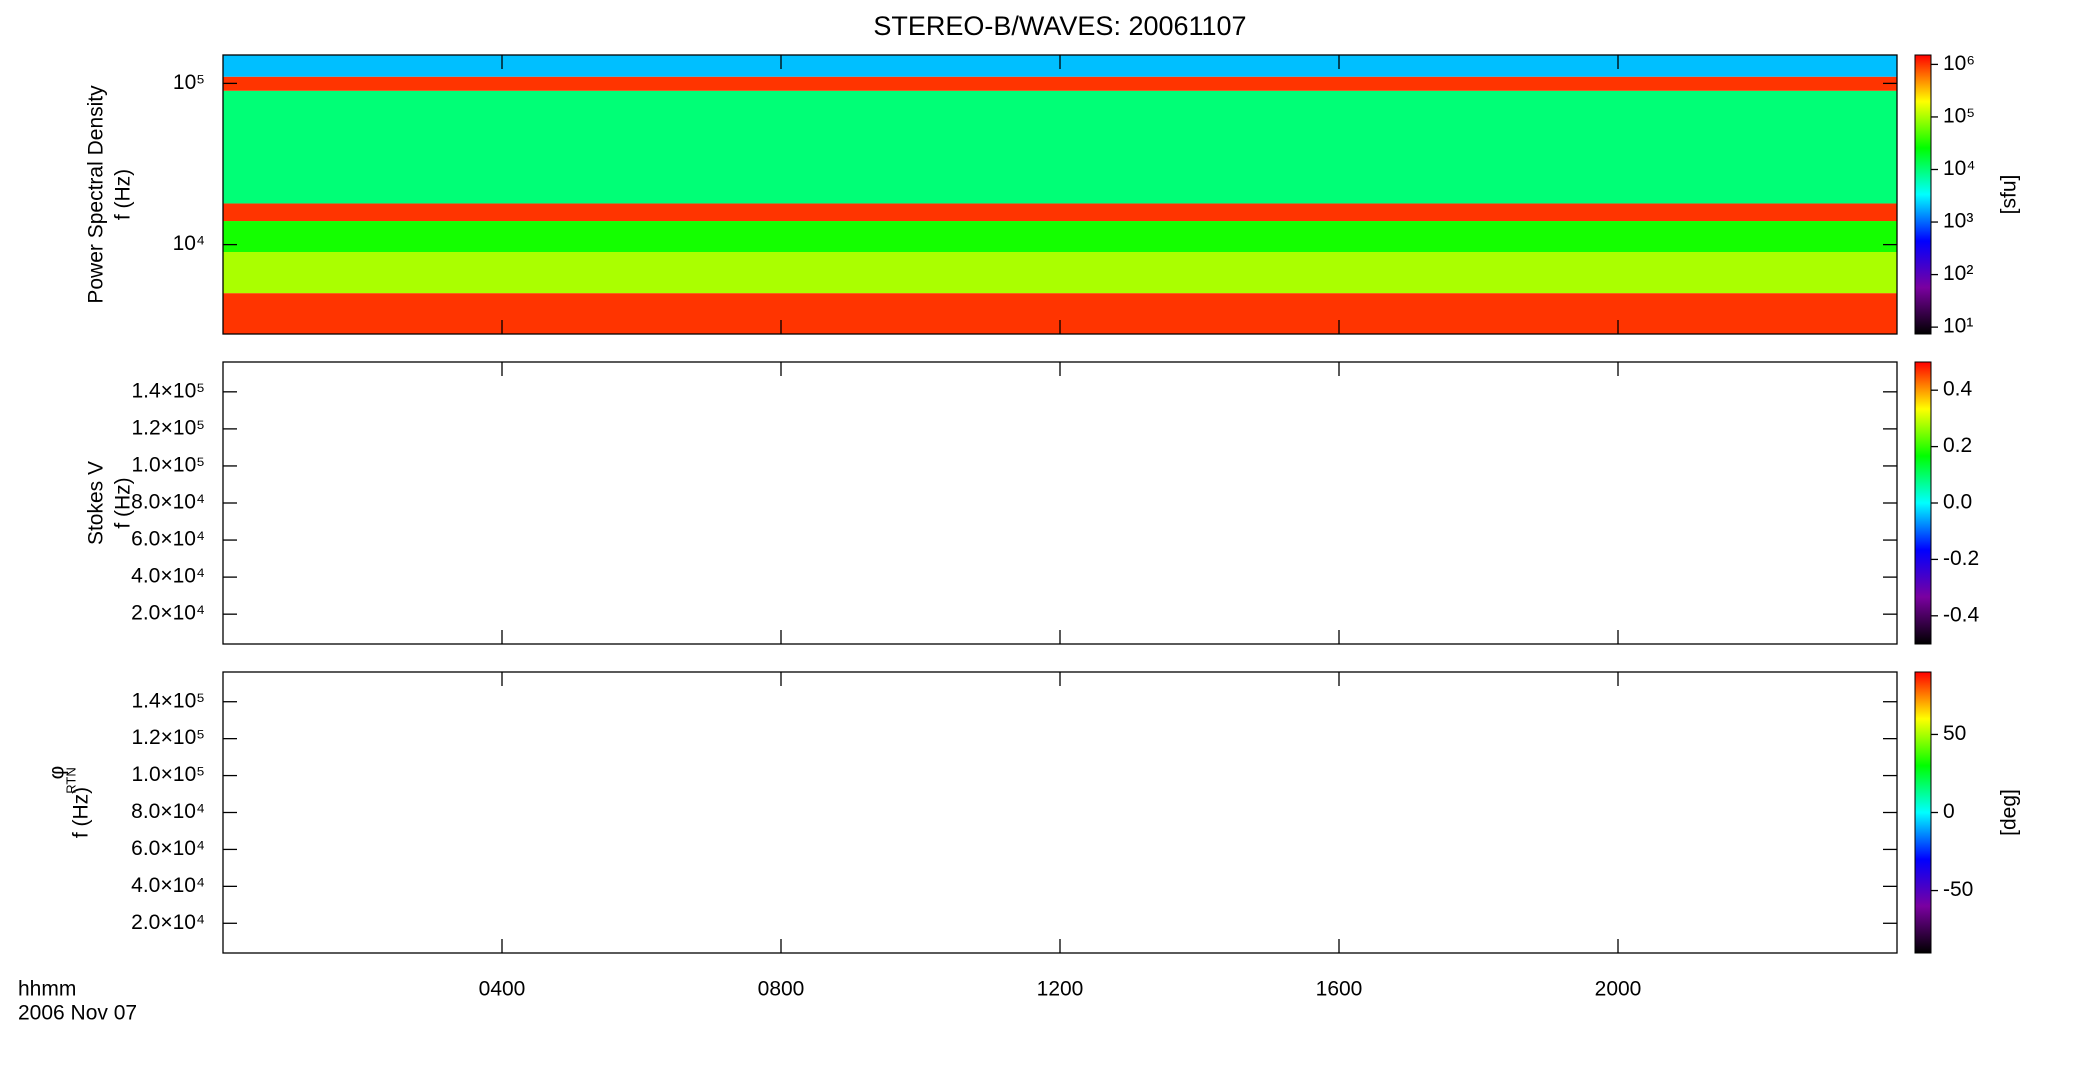  I want to click on x-tick-label: 1600, so click(1339, 989).